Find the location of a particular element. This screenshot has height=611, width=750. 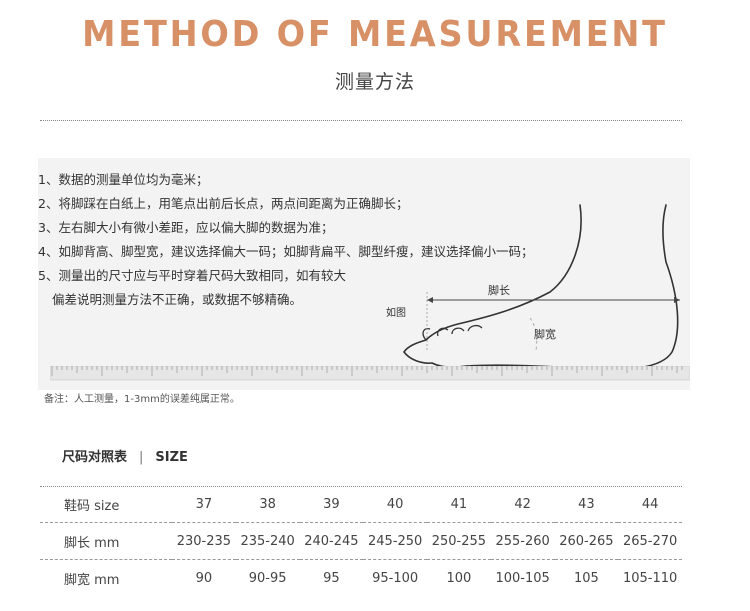

size-section-title: 尺码对照表 is located at coordinates (95, 457).